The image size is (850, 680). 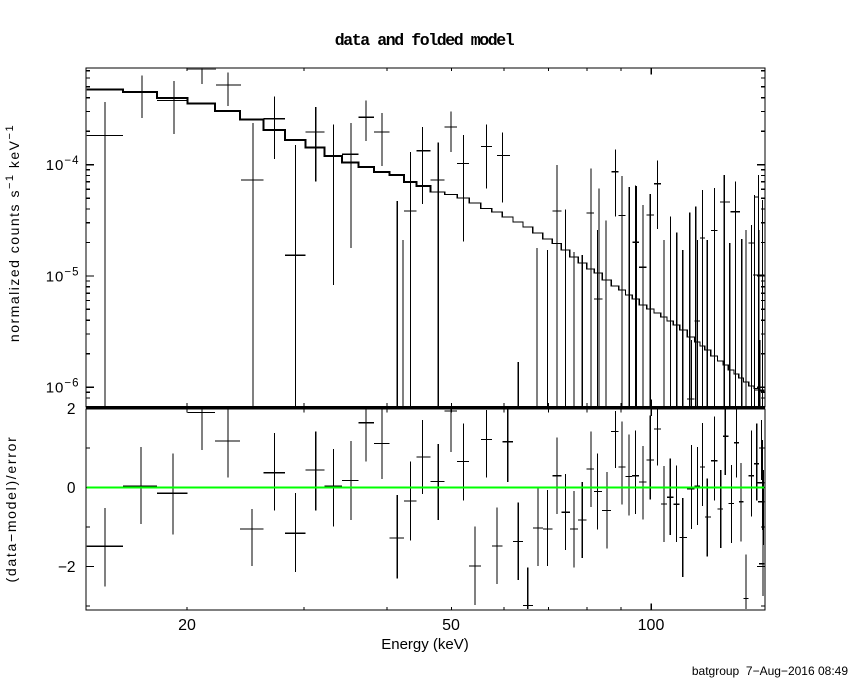 What do you see at coordinates (13, 233) in the screenshot?
I see `svg-text: normalized counts s−1 keV−1` at bounding box center [13, 233].